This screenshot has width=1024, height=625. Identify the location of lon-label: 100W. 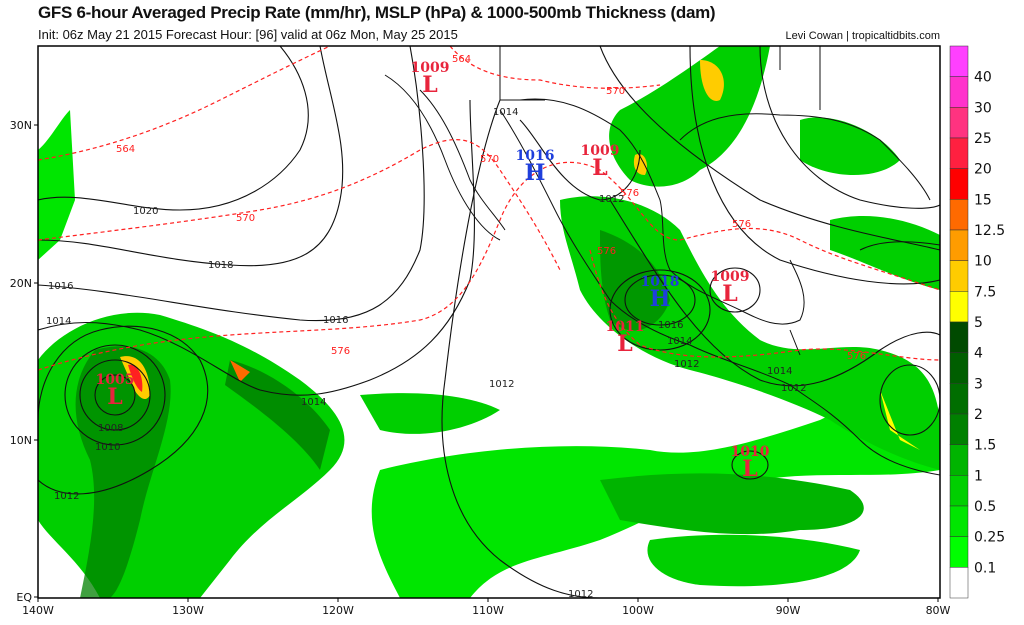
(638, 610).